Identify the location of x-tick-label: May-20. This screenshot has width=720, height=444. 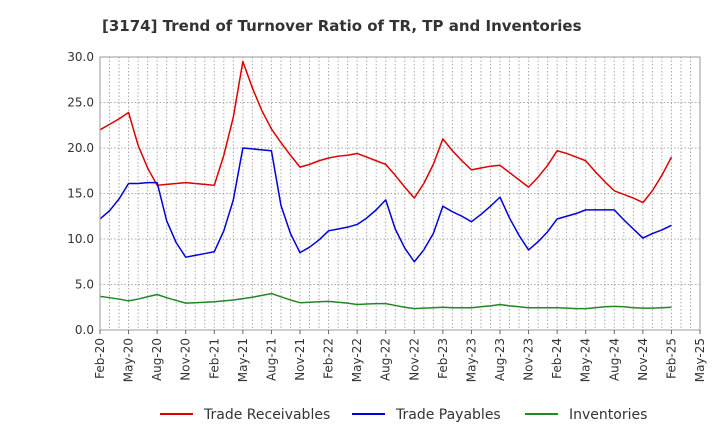
(129, 360).